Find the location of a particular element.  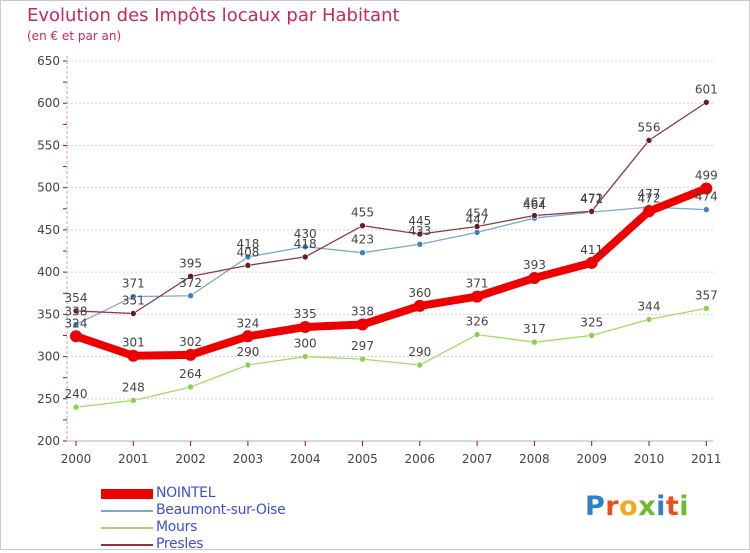

data-label-nointel: 338 is located at coordinates (362, 311).